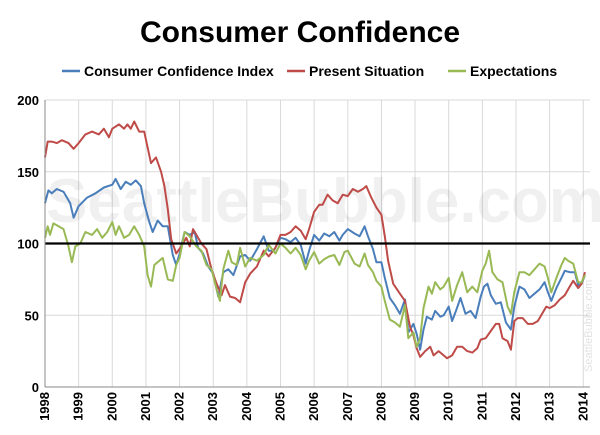  I want to click on legend-item-2: Expectations, so click(502, 71).